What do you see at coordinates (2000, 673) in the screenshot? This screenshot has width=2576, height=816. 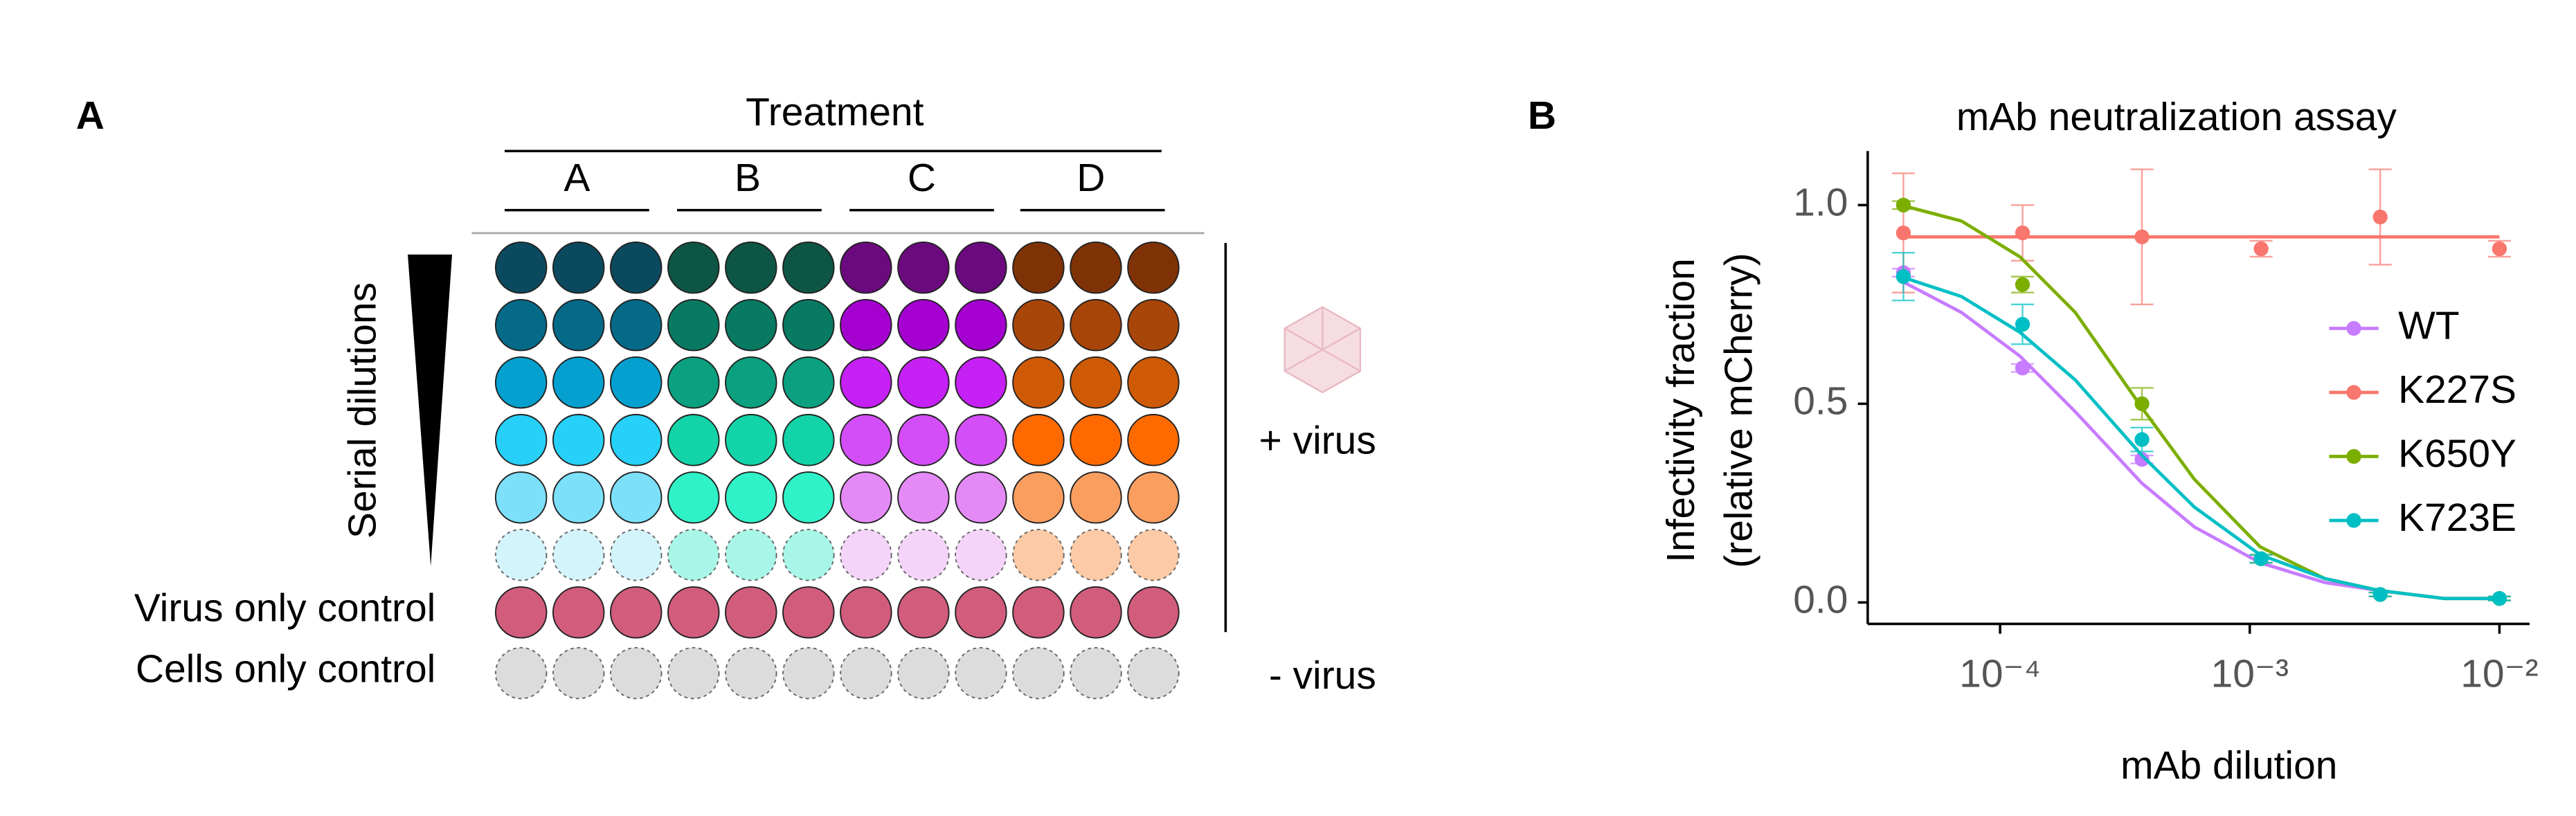 I see `x-tick-label: 10⁻⁴` at bounding box center [2000, 673].